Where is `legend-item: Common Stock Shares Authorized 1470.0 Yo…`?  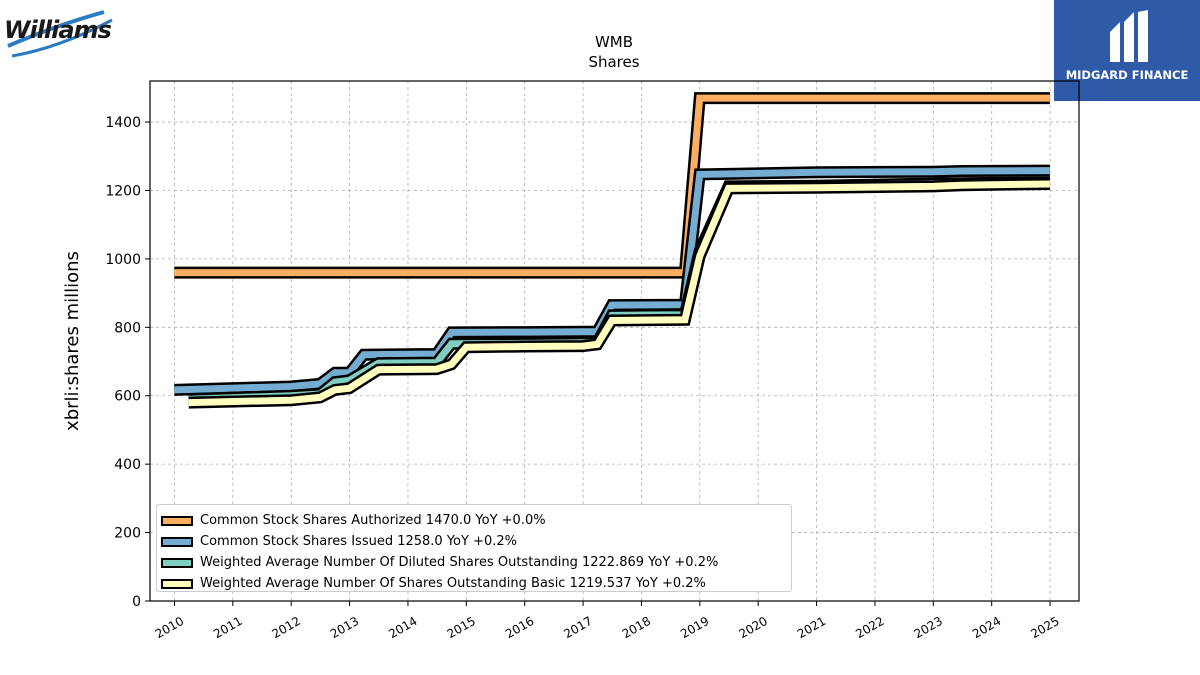 legend-item: Common Stock Shares Authorized 1470.0 Yo… is located at coordinates (474, 520).